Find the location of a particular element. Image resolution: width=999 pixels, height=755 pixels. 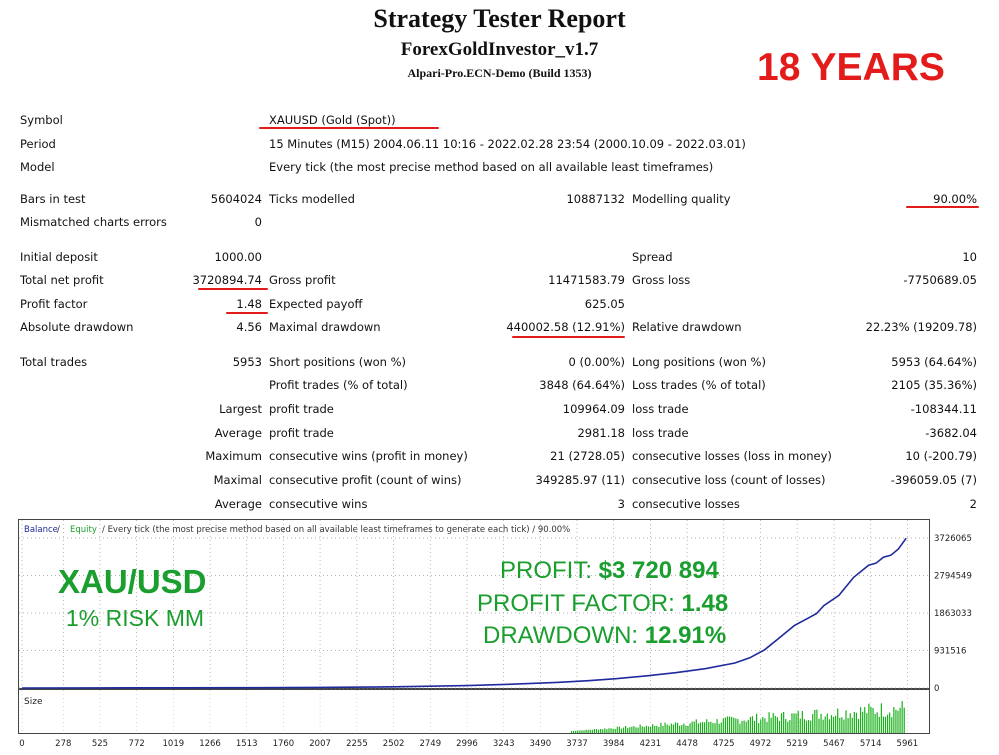

x-tick-label: 0 is located at coordinates (21, 744).